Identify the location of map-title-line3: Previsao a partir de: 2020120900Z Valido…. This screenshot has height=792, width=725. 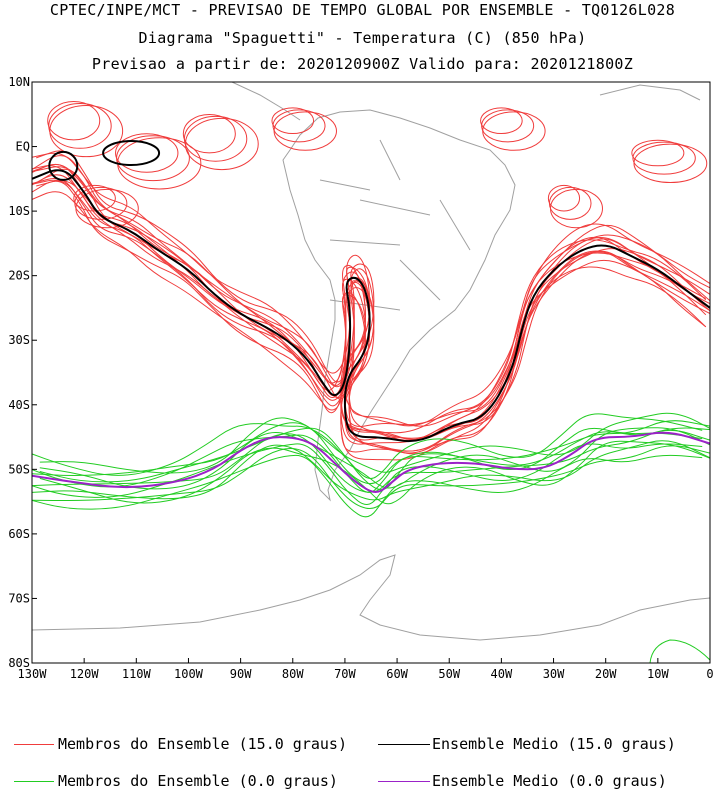
(362, 64).